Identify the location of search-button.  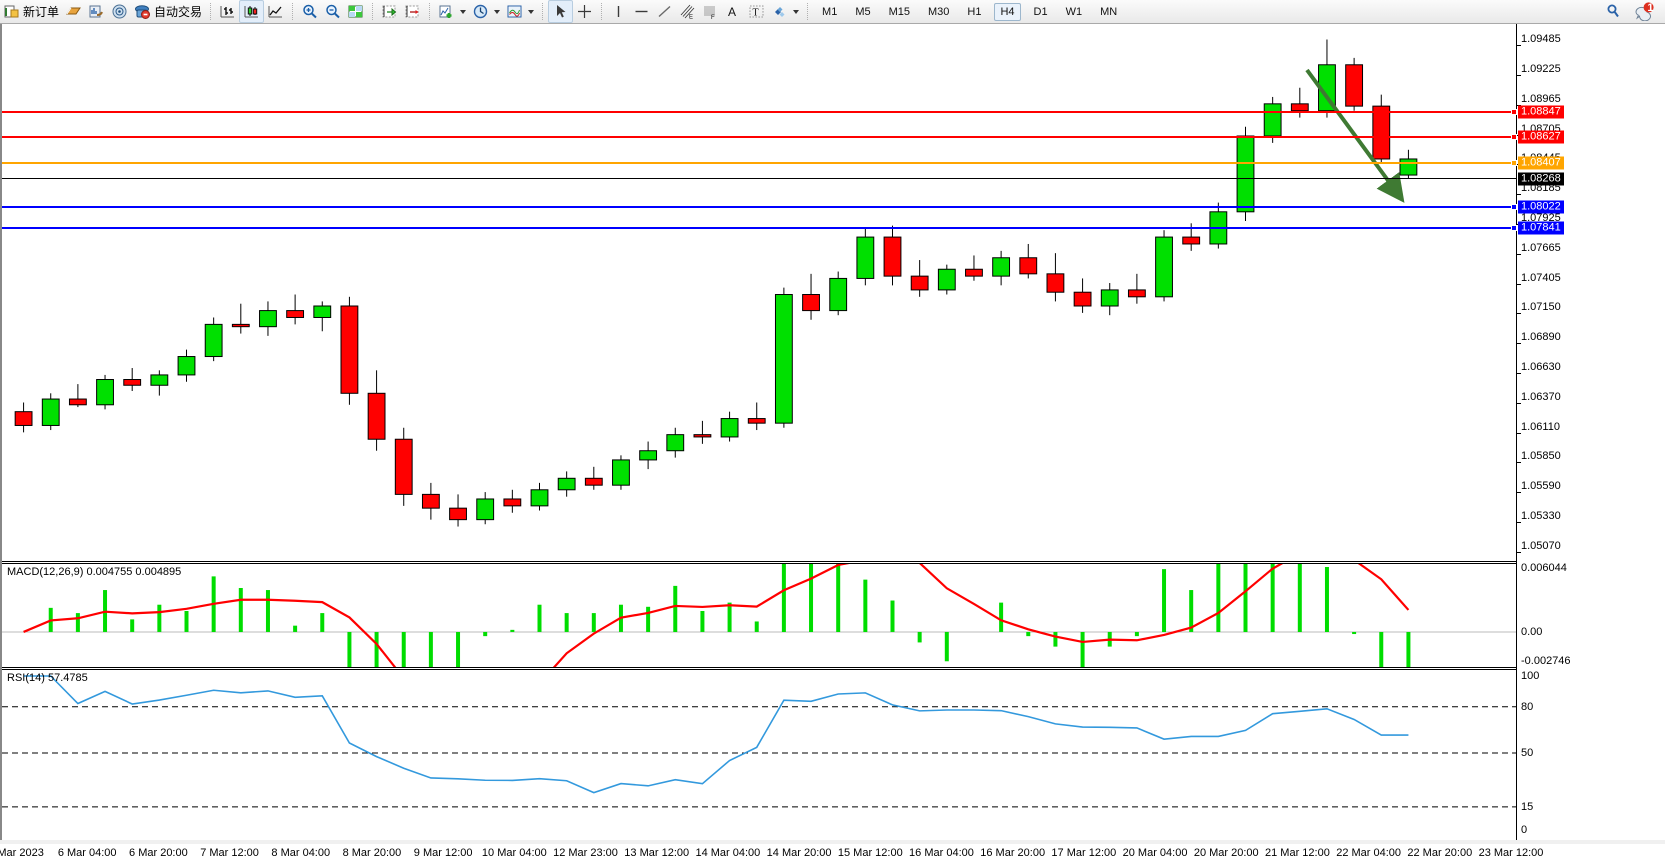
(1613, 11).